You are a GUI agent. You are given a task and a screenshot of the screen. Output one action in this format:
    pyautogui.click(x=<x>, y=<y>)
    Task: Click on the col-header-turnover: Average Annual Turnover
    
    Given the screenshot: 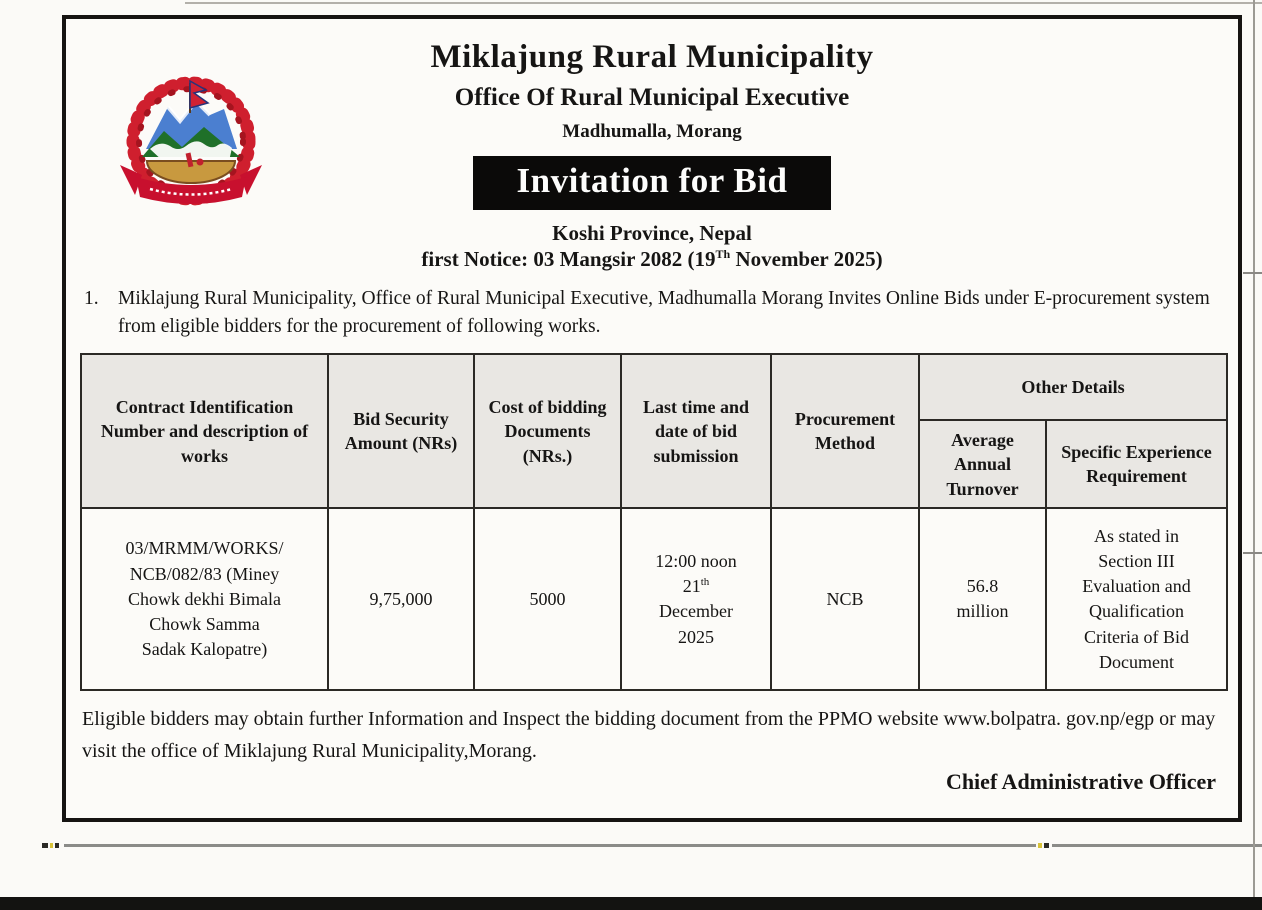 What is the action you would take?
    pyautogui.click(x=982, y=464)
    